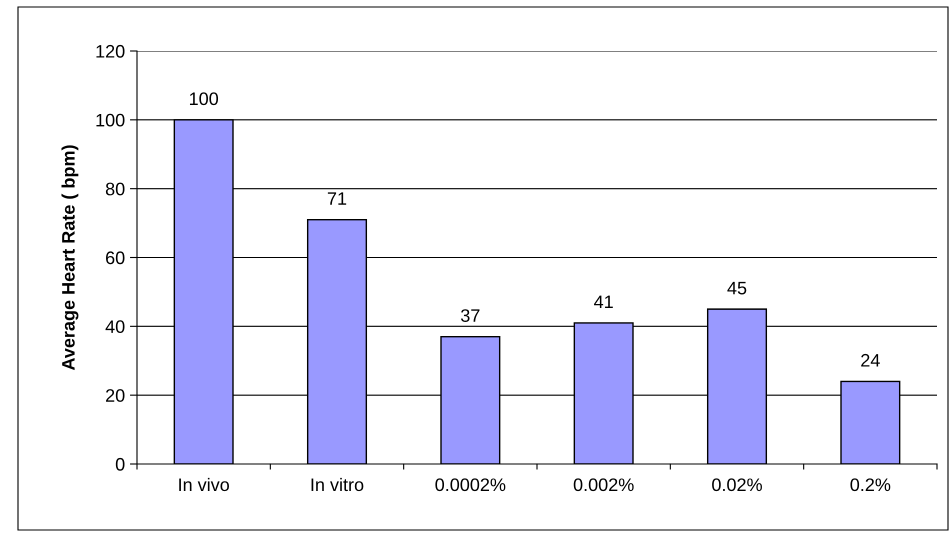 The height and width of the screenshot is (537, 952). What do you see at coordinates (110, 51) in the screenshot?
I see `y-tick-label: 120` at bounding box center [110, 51].